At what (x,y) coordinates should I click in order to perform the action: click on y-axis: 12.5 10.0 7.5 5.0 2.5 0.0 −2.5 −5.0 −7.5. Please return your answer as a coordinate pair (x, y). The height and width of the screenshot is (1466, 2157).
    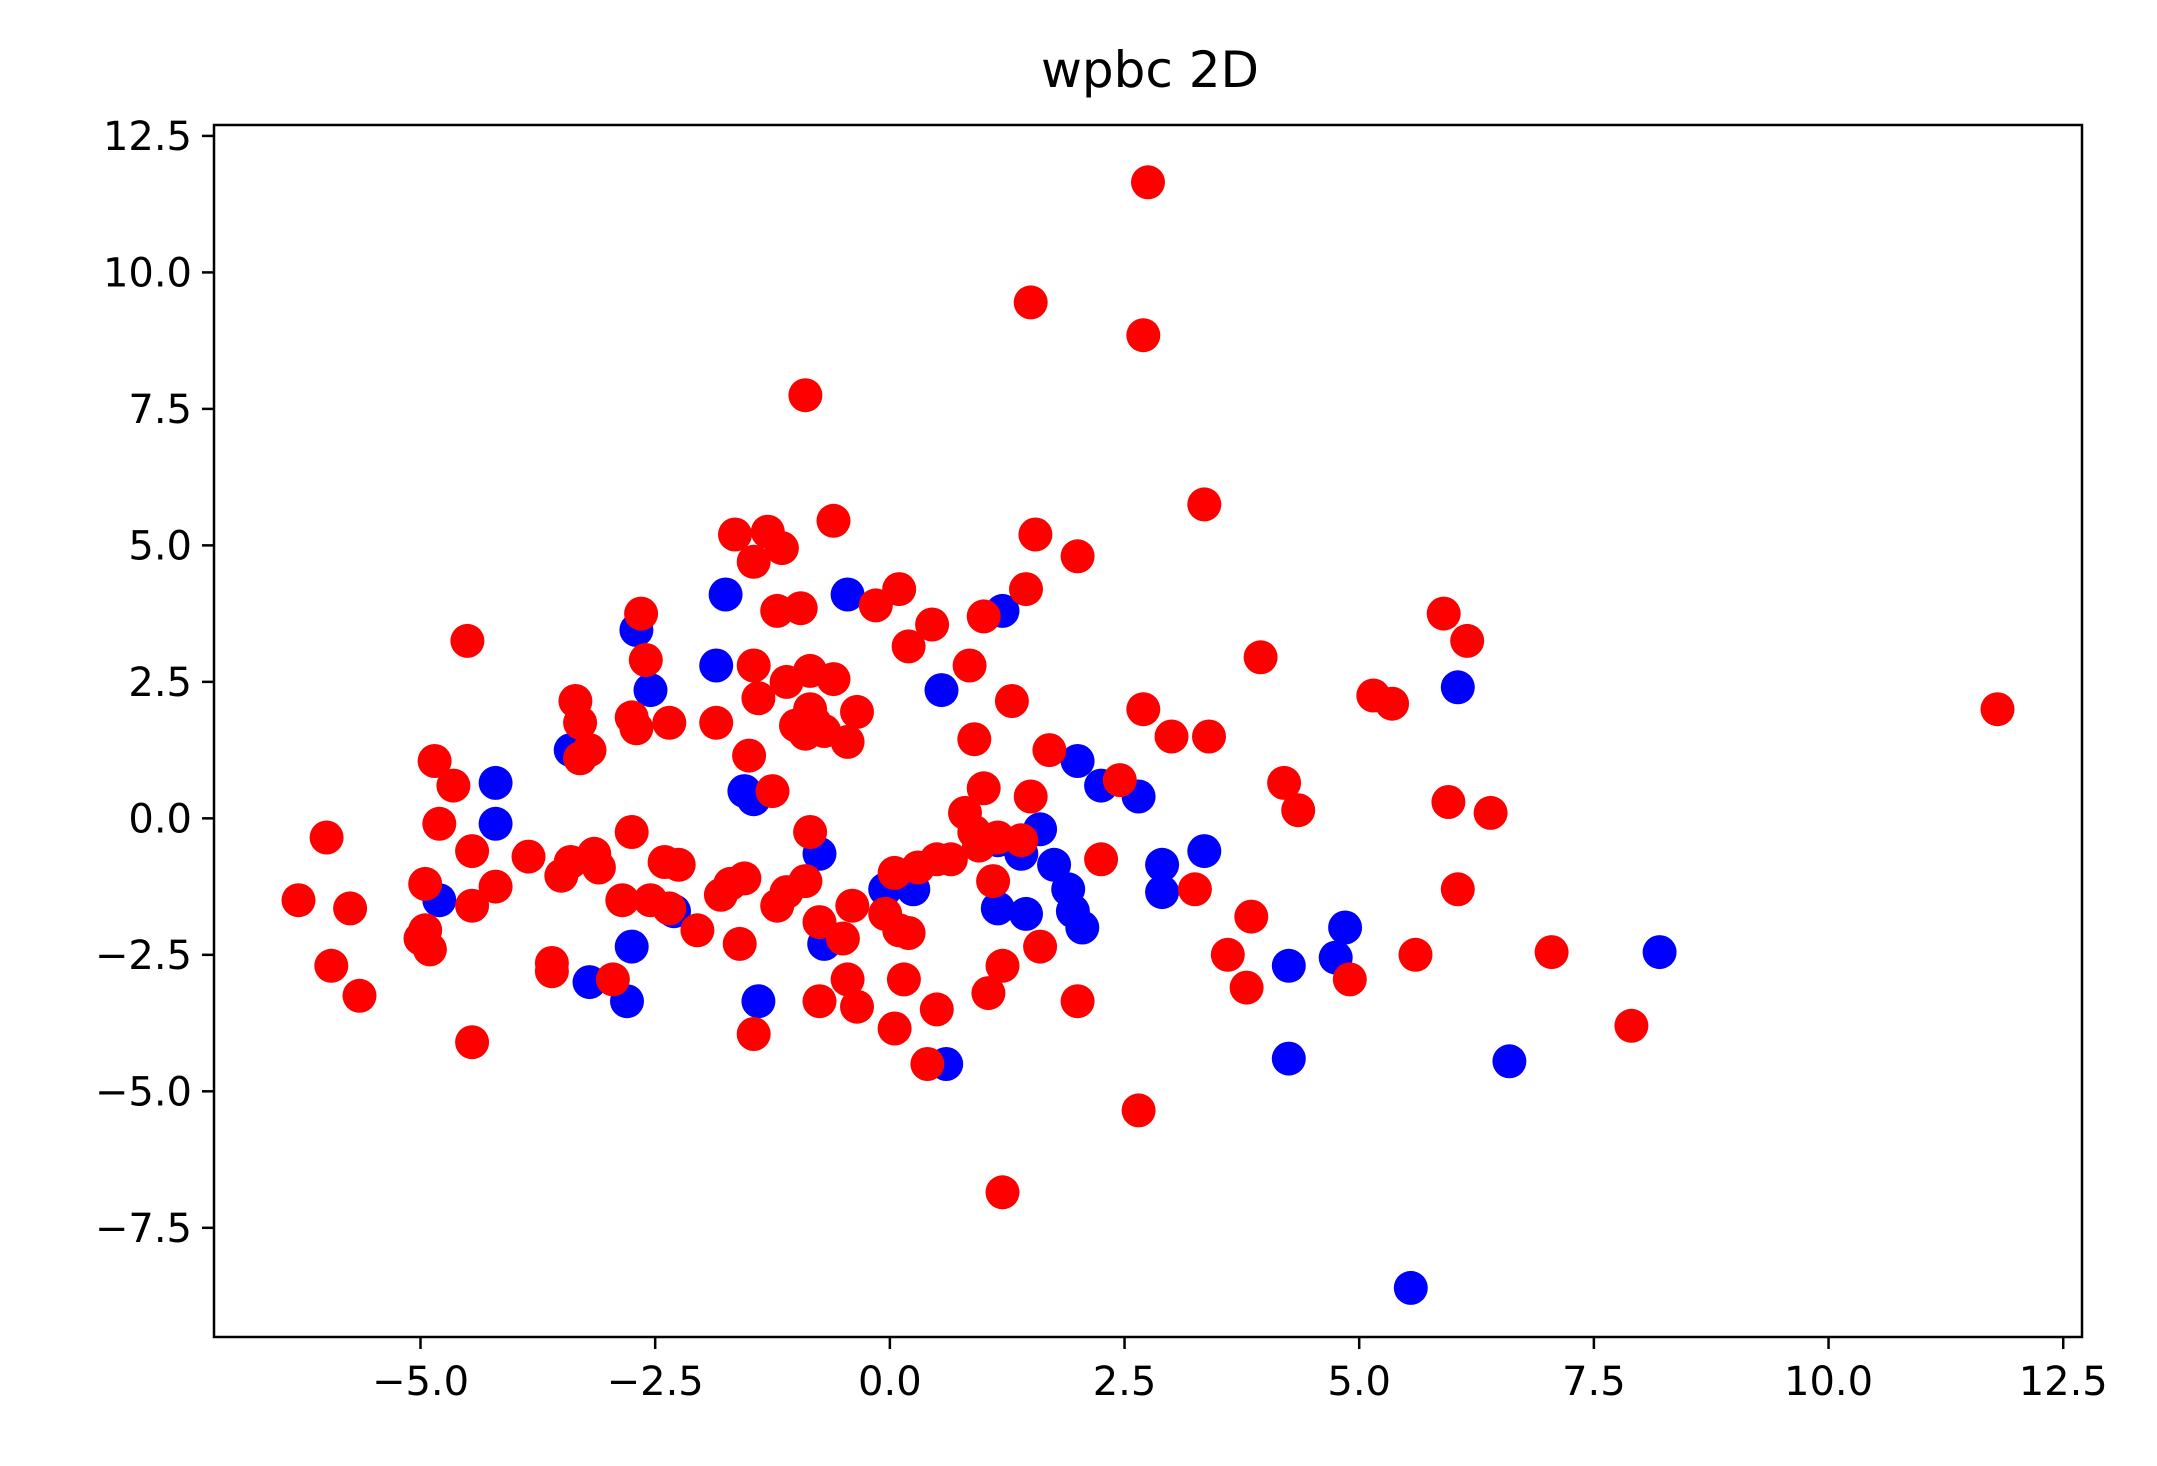
    Looking at the image, I should click on (154, 683).